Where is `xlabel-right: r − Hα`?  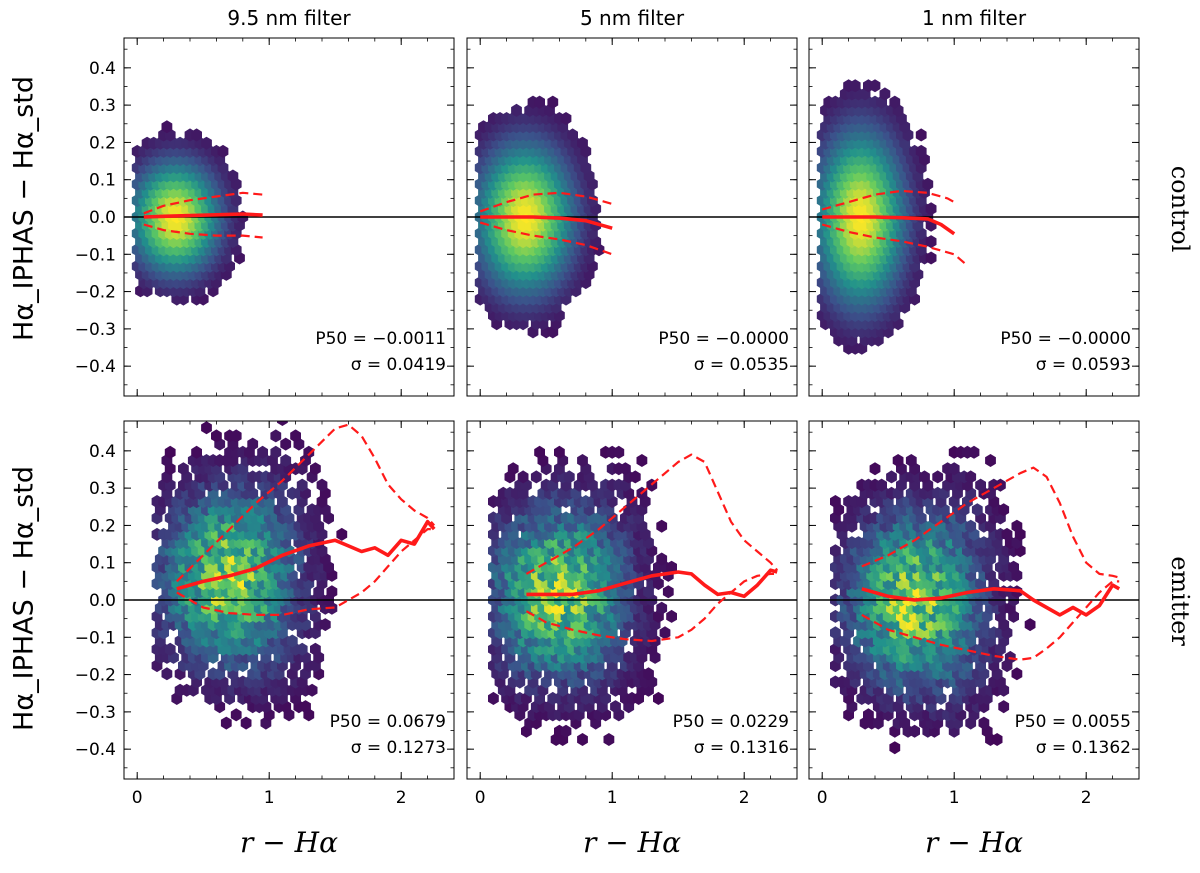
xlabel-right: r − Hα is located at coordinates (974, 842).